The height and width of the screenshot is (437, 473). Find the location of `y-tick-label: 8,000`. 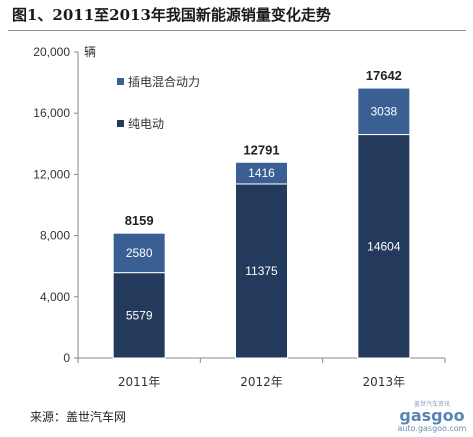

y-tick-label: 8,000 is located at coordinates (55, 236).